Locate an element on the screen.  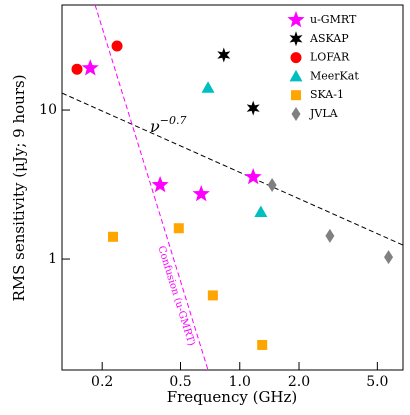
legend-label: SKA-1 is located at coordinates (327, 94).